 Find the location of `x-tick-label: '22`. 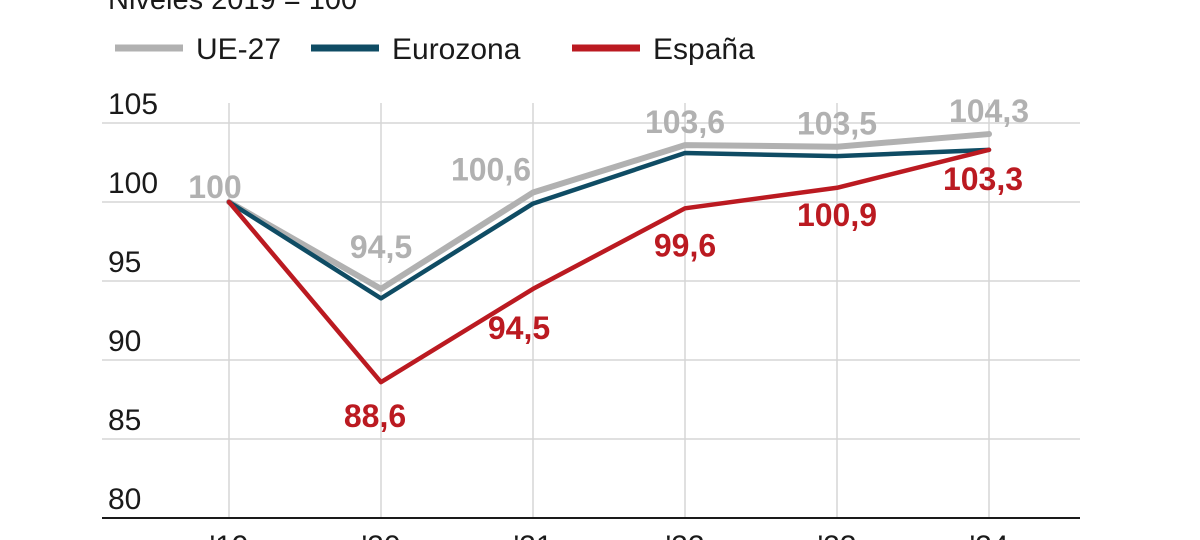

x-tick-label: '22 is located at coordinates (684, 535).